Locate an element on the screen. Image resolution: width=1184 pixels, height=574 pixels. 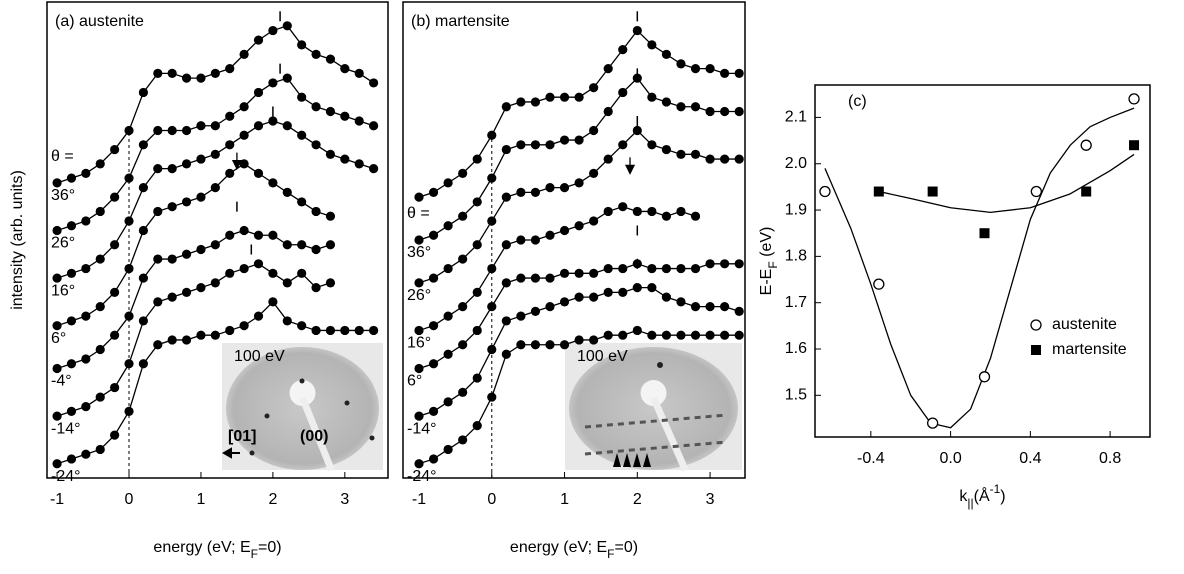
x-tick-label: -1 is located at coordinates (419, 499).